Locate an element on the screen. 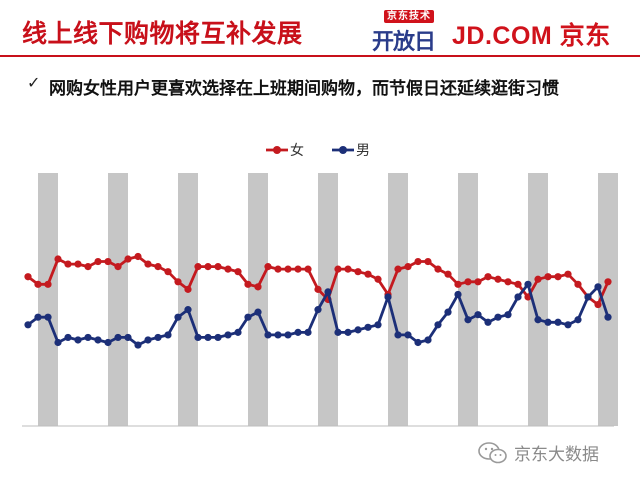 The image size is (640, 482). kaifang-logo-tag: 京东技术 is located at coordinates (409, 16).